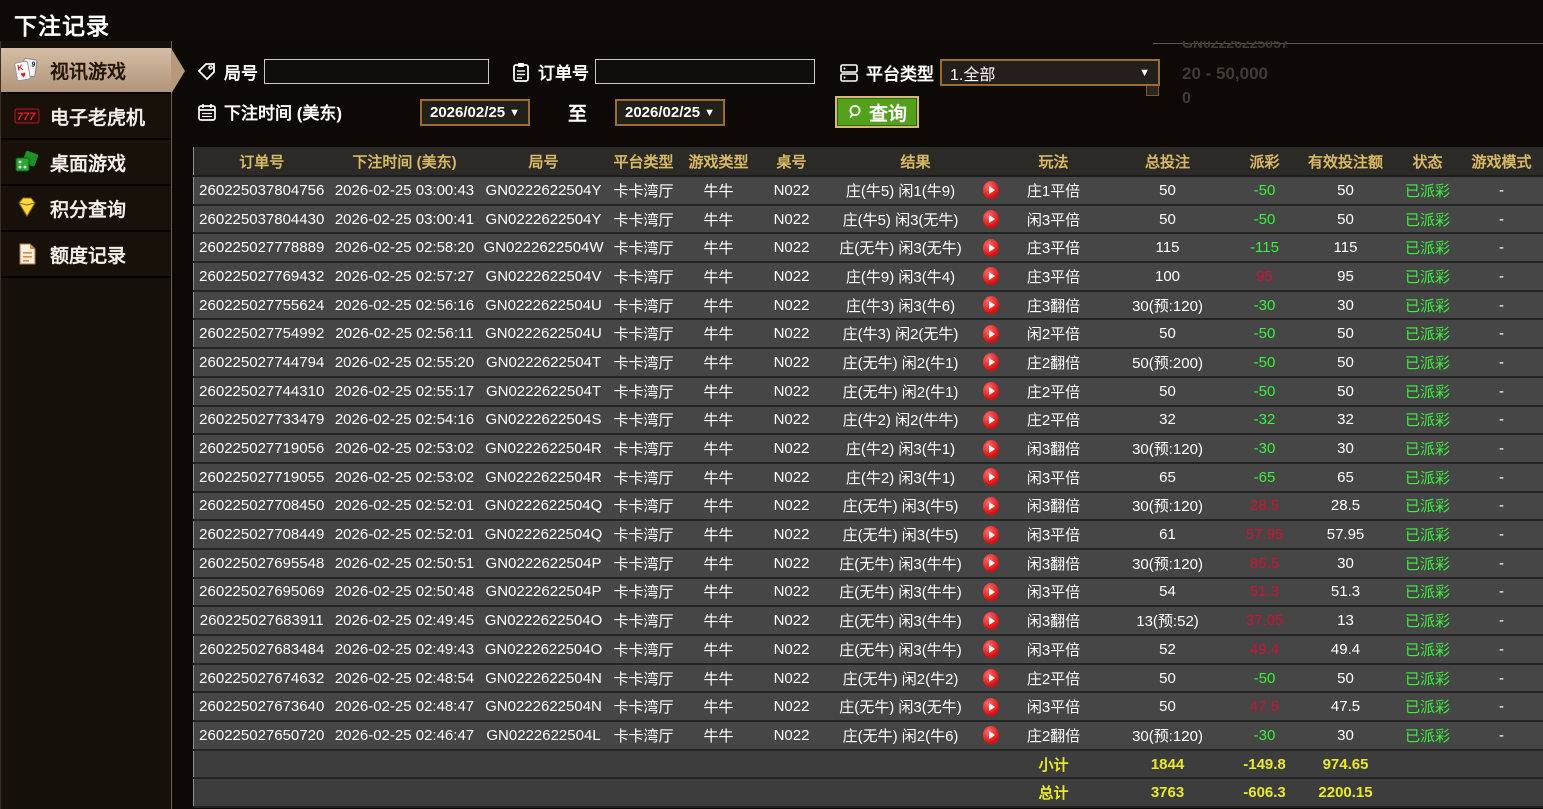  Describe the element at coordinates (1053, 793) in the screenshot. I see `grand-total-label: 总计` at that location.